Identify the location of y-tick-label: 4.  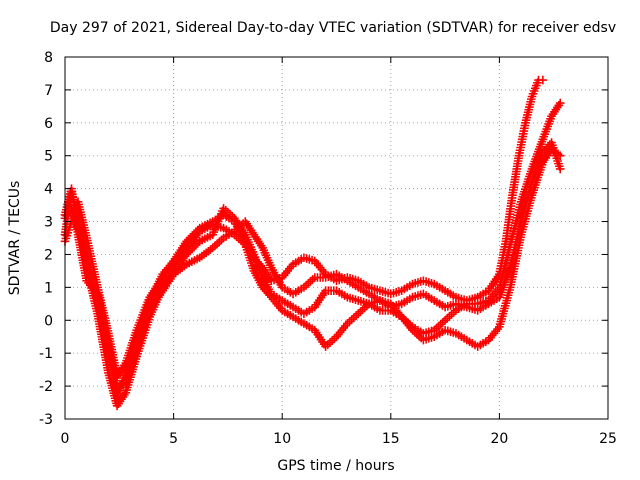
(48, 190).